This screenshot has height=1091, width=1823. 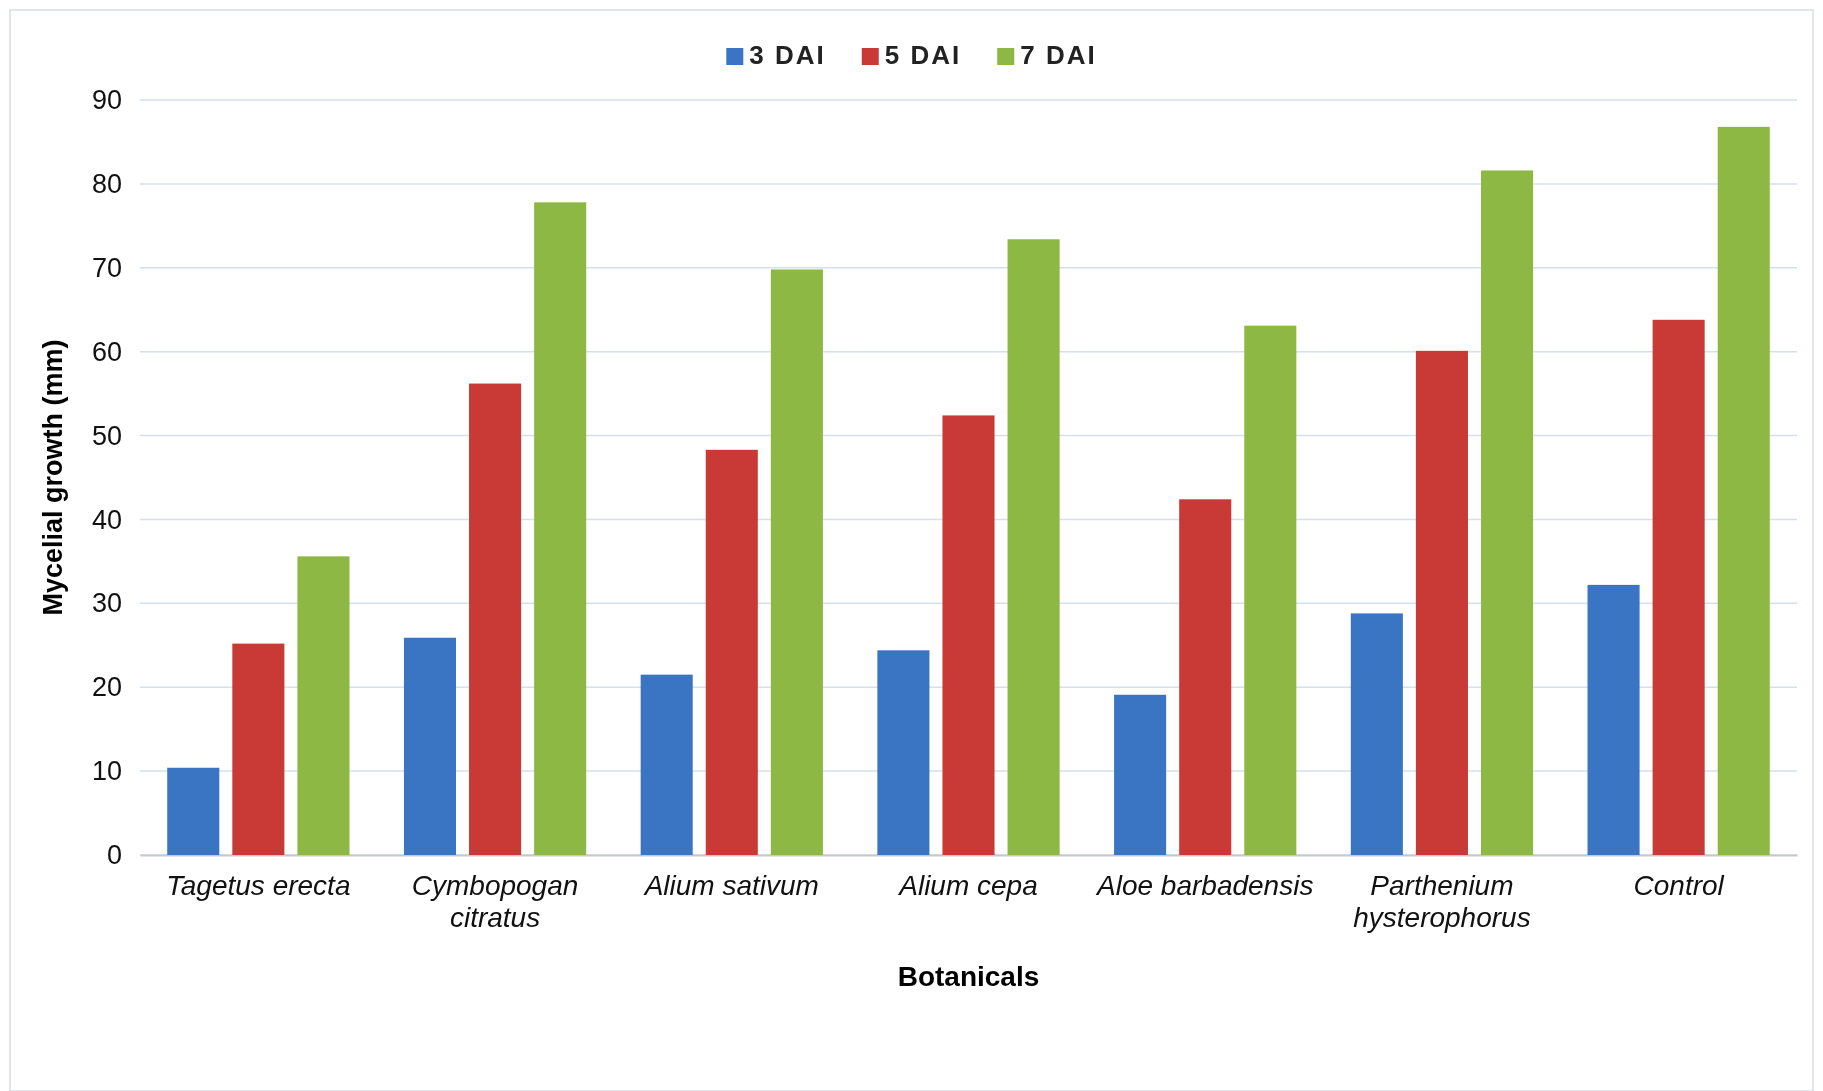 What do you see at coordinates (967, 885) in the screenshot?
I see `x-tick-label: Alium cepa` at bounding box center [967, 885].